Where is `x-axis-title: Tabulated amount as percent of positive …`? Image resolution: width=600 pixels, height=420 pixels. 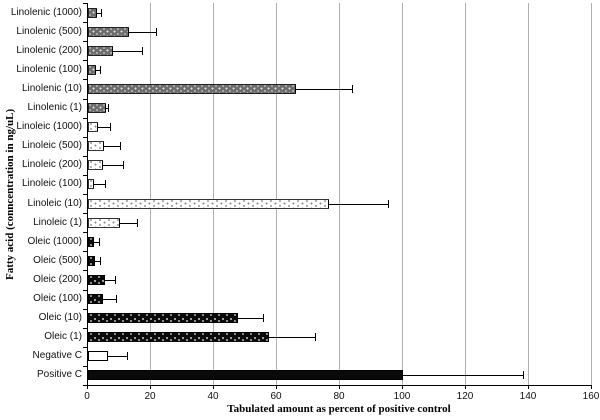 x-axis-title: Tabulated amount as percent of positive … is located at coordinates (339, 409).